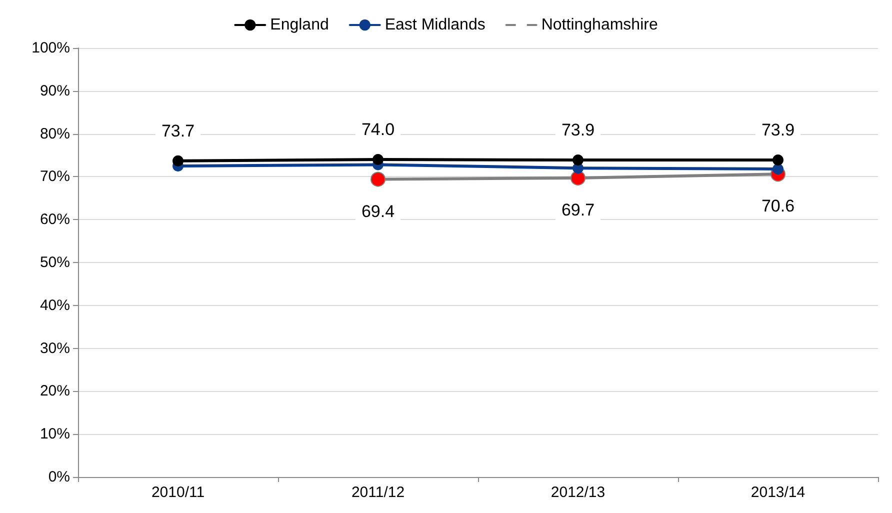 This screenshot has width=892, height=513. Describe the element at coordinates (55, 391) in the screenshot. I see `y-tick-label: 20%` at that location.